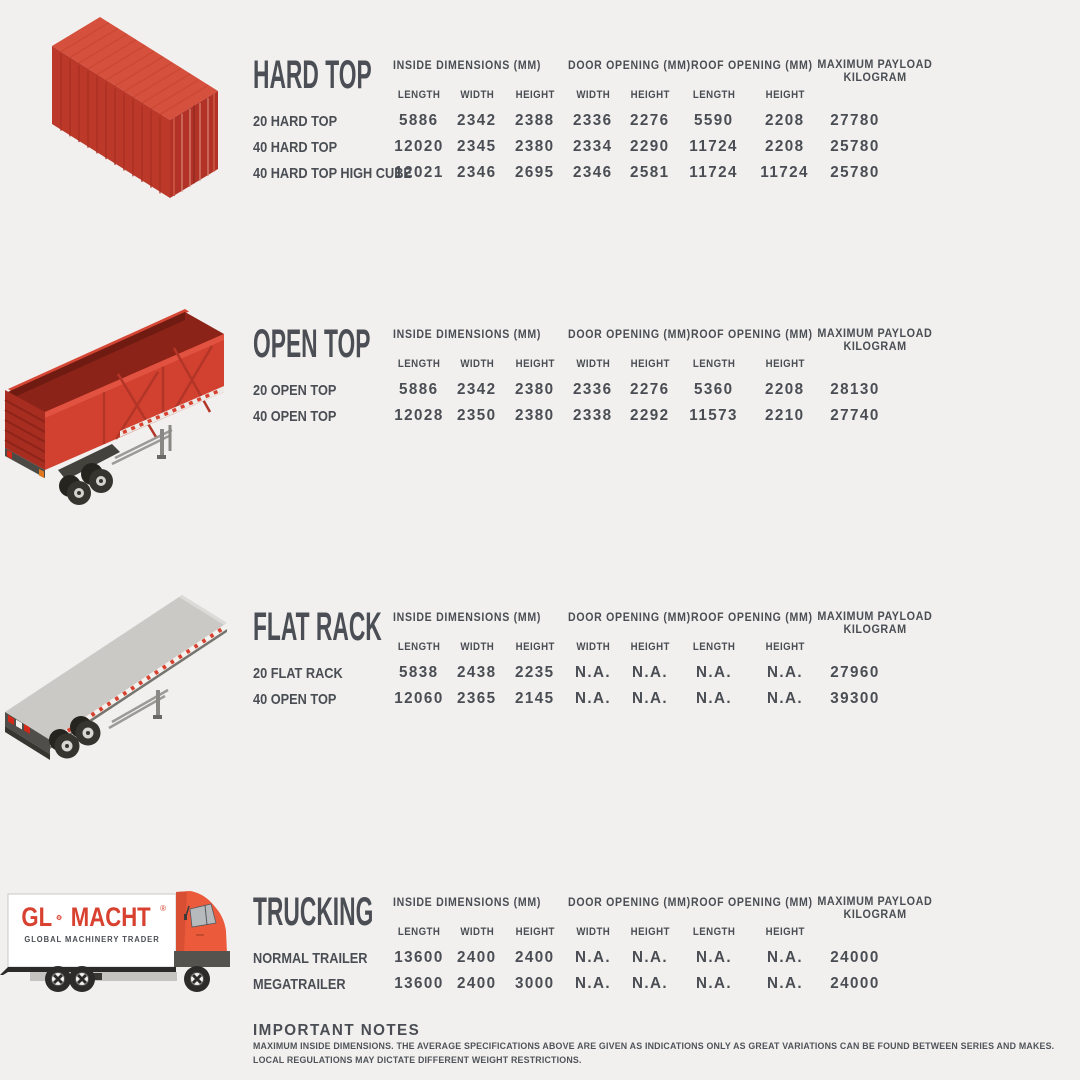 The height and width of the screenshot is (1080, 1080). Describe the element at coordinates (116, 677) in the screenshot. I see `flat-rack-trailer-illustration` at that location.